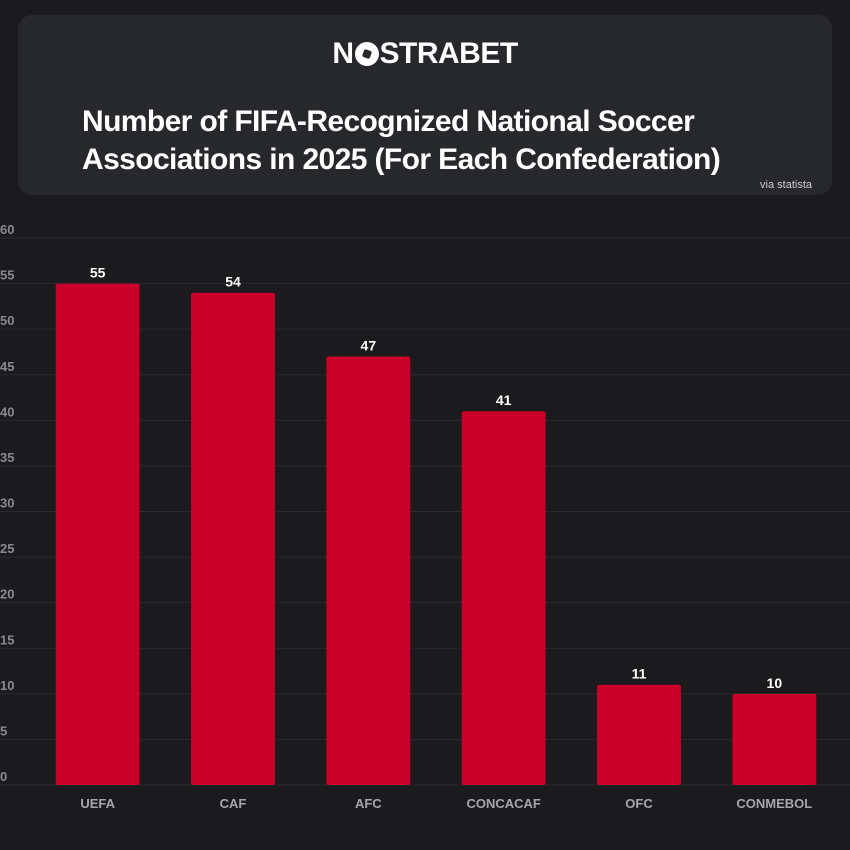  I want to click on y-tick-label-35: 35, so click(7, 457).